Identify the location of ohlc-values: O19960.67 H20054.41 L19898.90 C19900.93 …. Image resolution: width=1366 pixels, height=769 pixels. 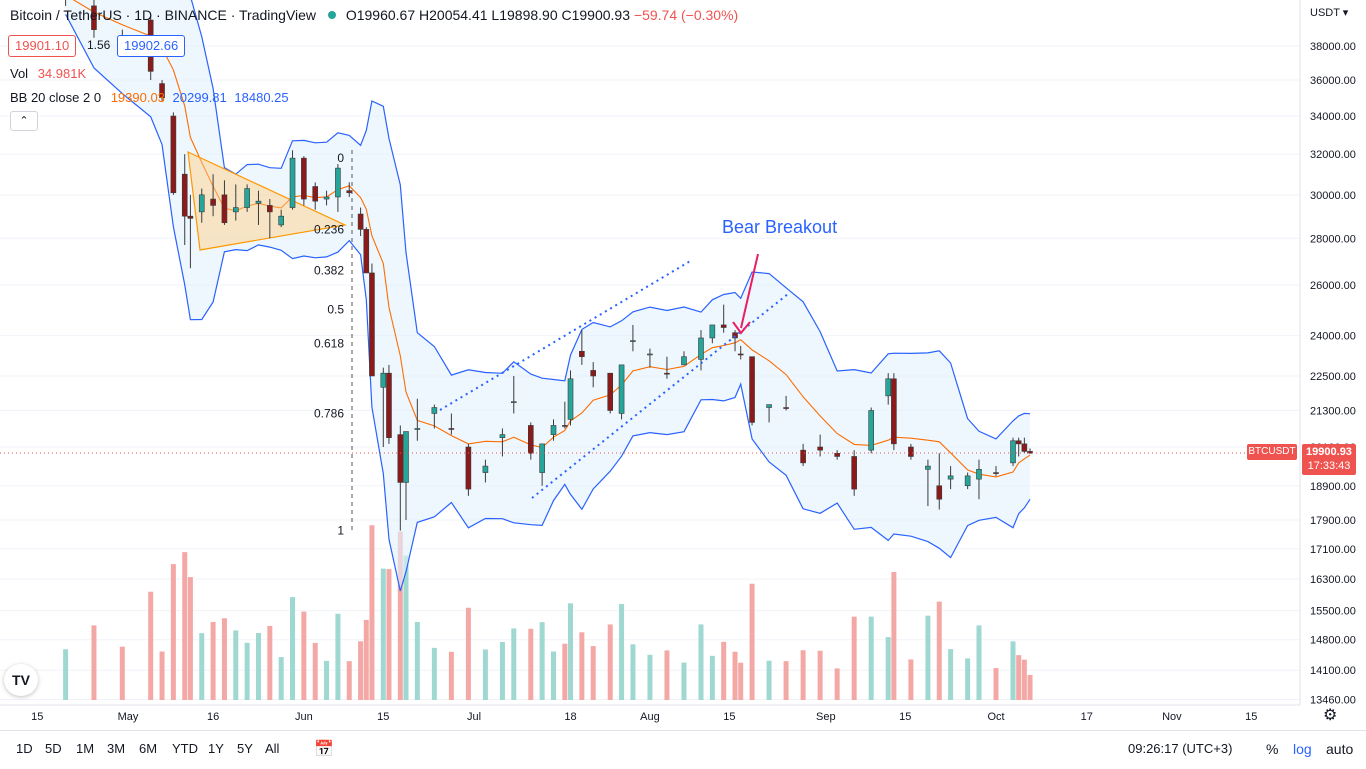
(542, 15).